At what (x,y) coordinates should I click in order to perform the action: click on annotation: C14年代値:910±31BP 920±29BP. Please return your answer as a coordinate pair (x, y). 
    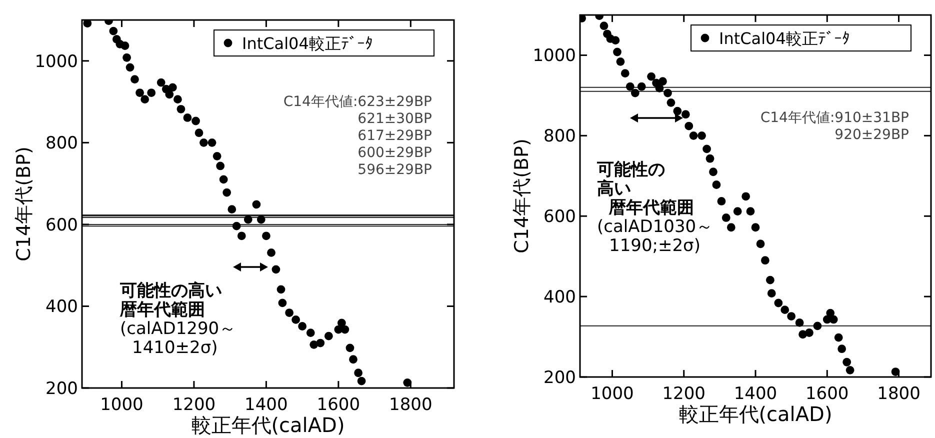
    Looking at the image, I should click on (834, 126).